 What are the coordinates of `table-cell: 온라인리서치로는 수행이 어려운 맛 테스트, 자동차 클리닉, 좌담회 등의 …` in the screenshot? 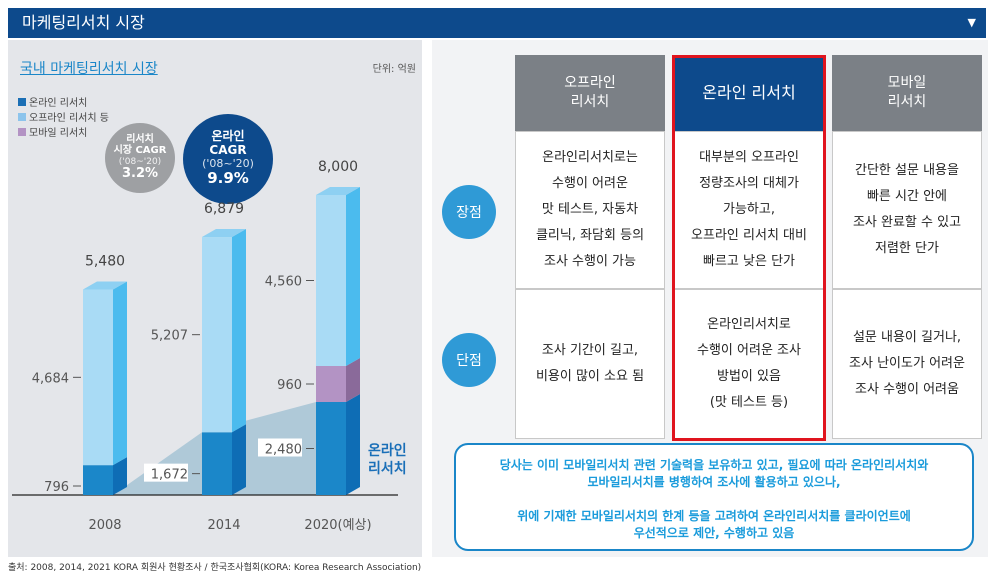 It's located at (590, 210).